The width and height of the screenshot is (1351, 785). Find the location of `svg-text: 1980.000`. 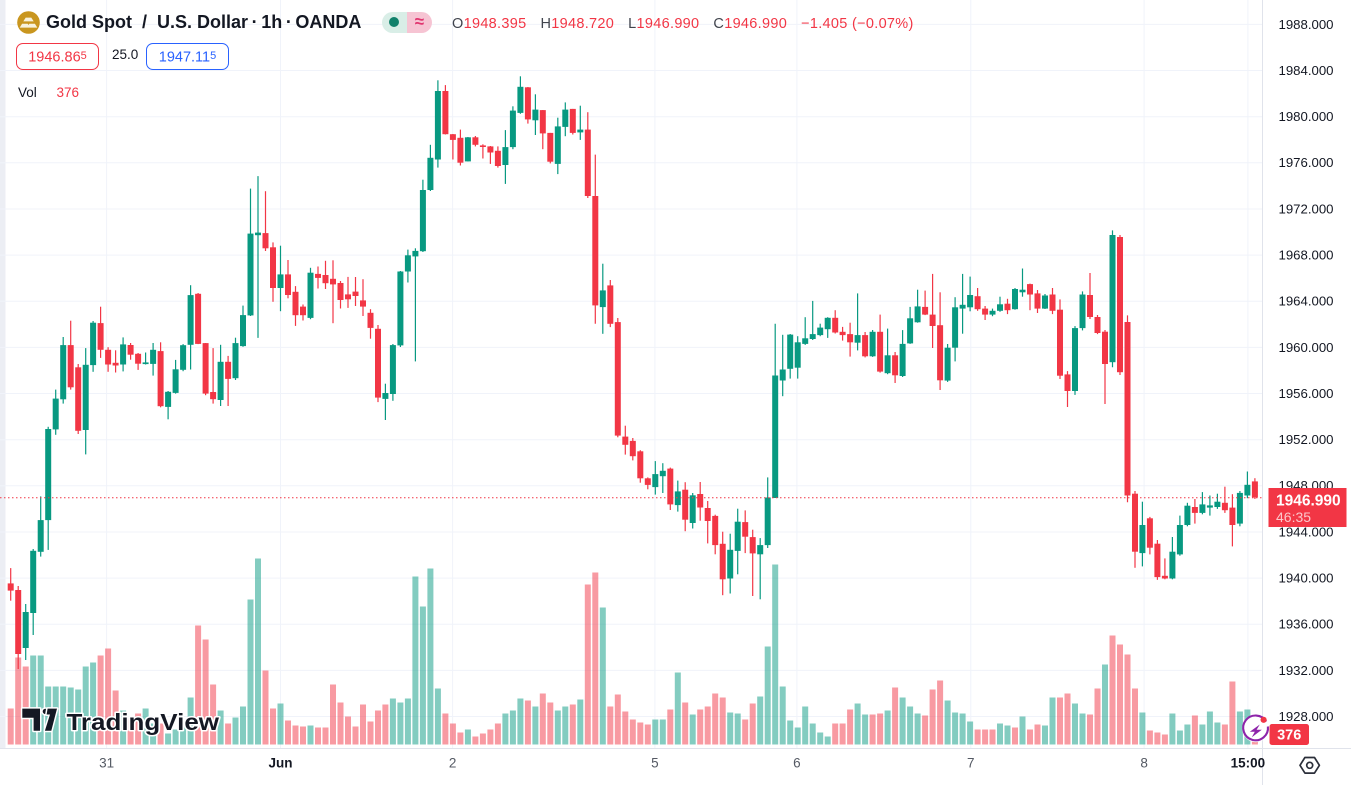

svg-text: 1980.000 is located at coordinates (1306, 116).